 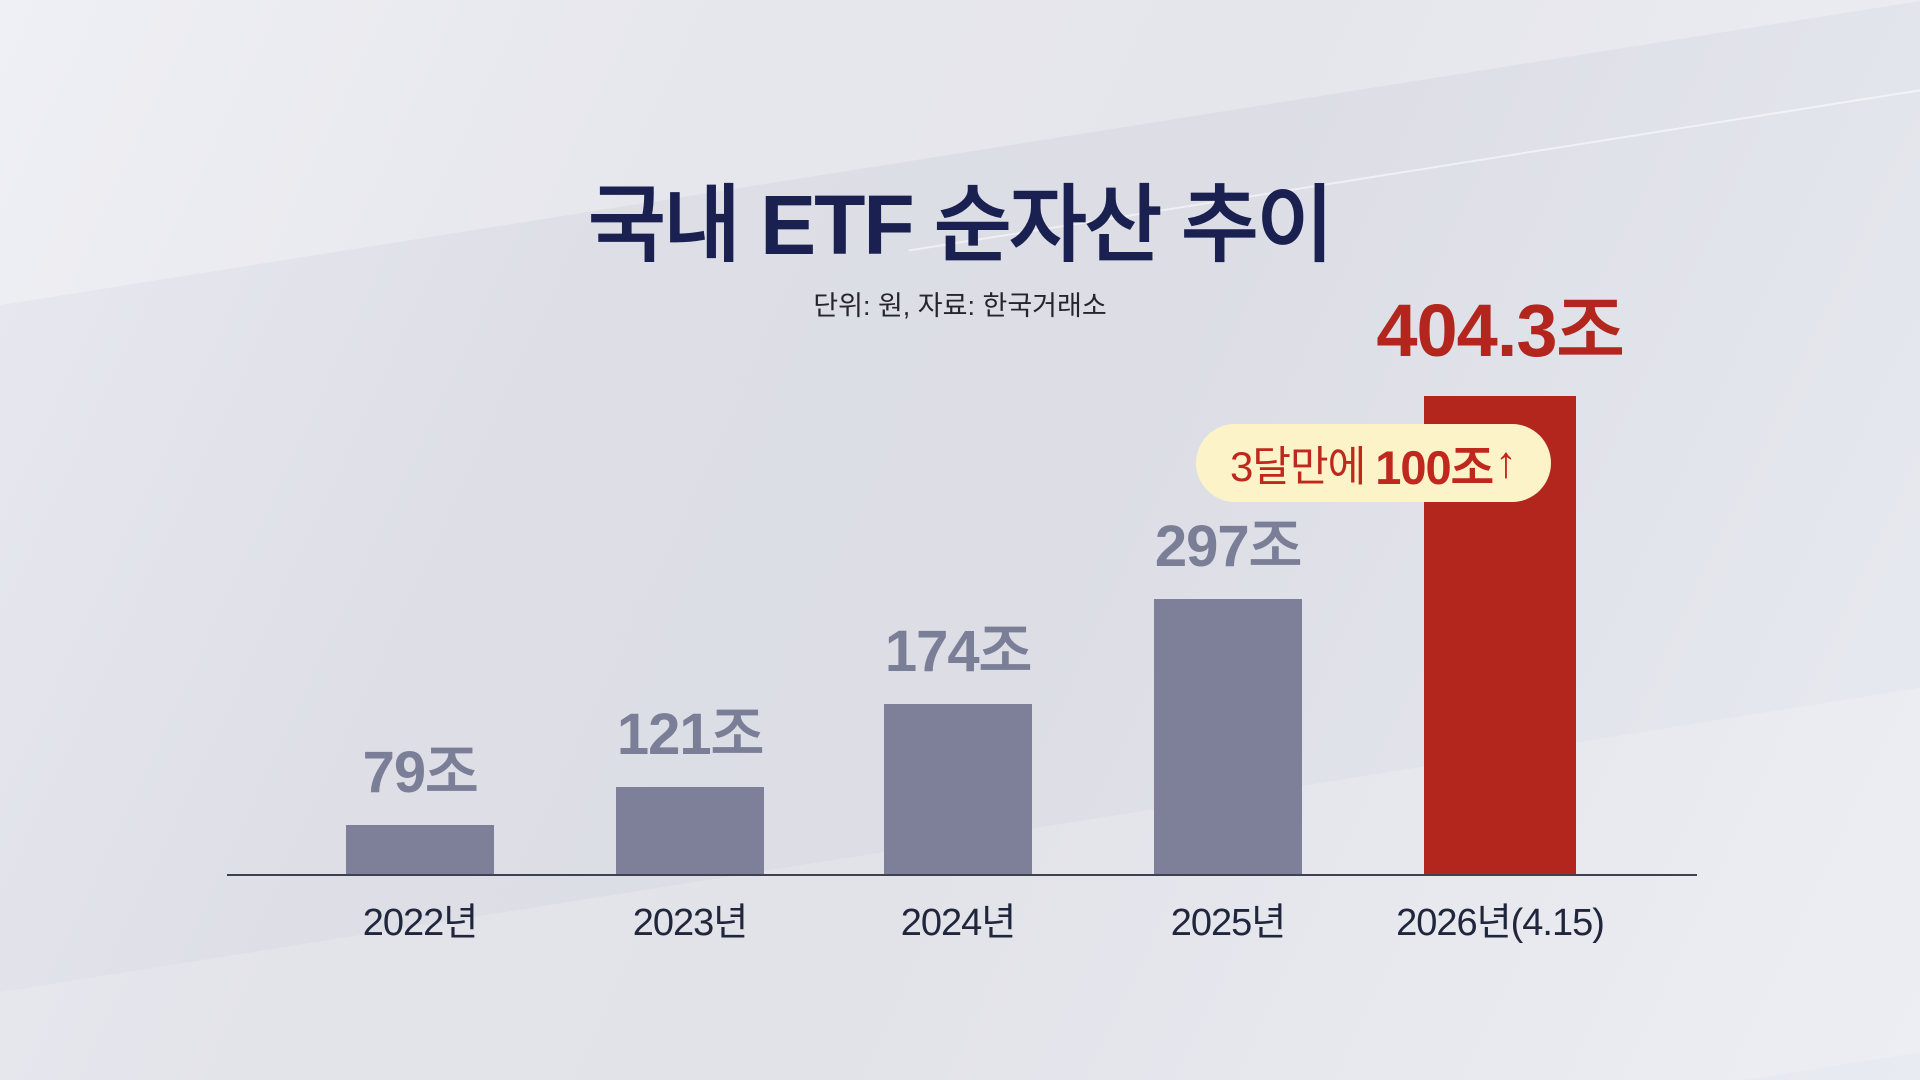 What do you see at coordinates (1228, 546) in the screenshot?
I see `bar-value-label: 297조` at bounding box center [1228, 546].